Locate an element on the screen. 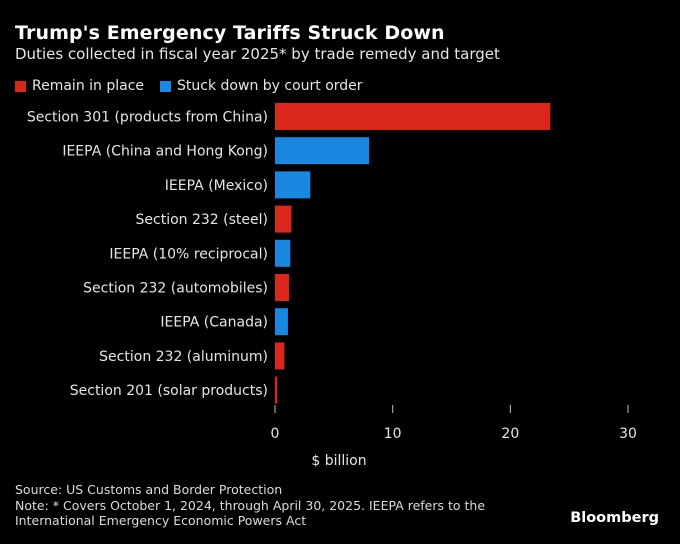 The image size is (680, 544). category-label-6: IEEPA (Canada) is located at coordinates (214, 323).